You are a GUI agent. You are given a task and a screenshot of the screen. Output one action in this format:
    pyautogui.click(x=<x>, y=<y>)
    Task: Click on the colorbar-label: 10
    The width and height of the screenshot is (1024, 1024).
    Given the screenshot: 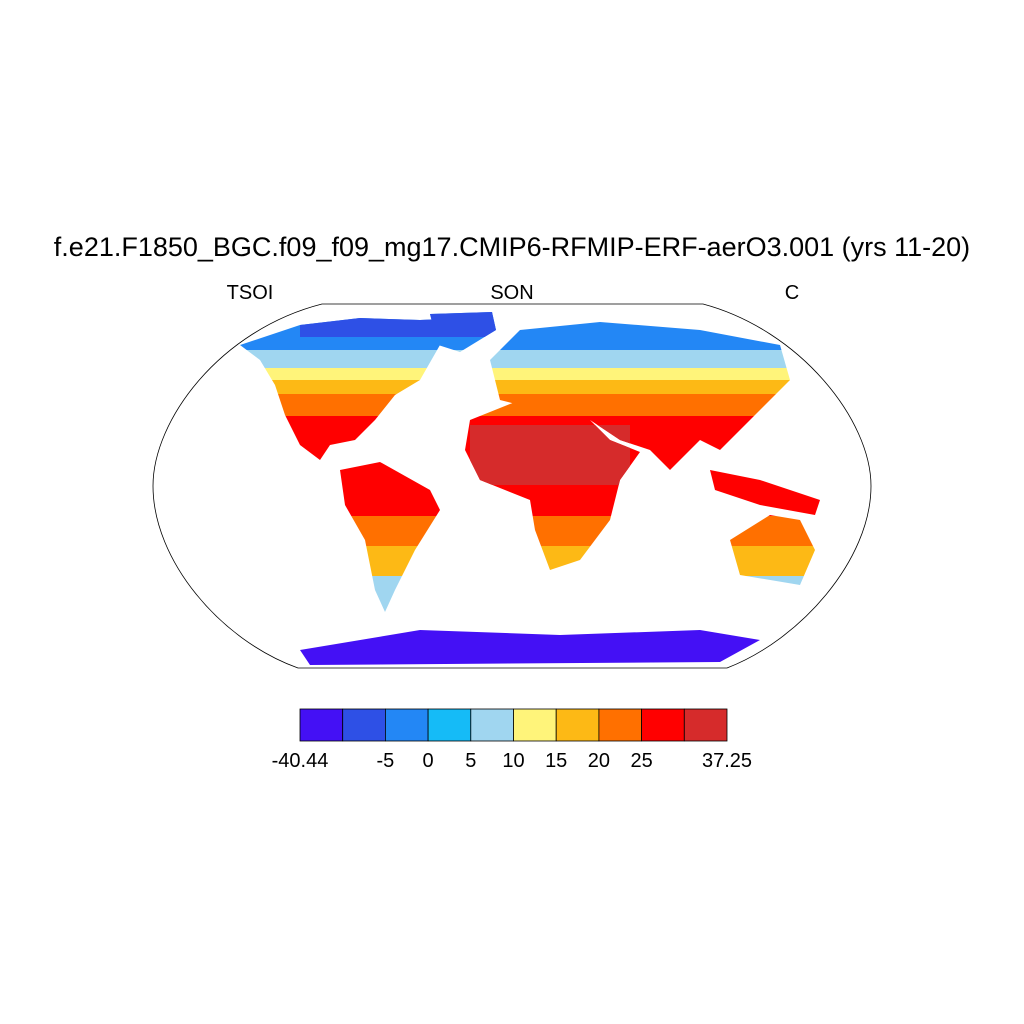 What is the action you would take?
    pyautogui.click(x=513, y=761)
    